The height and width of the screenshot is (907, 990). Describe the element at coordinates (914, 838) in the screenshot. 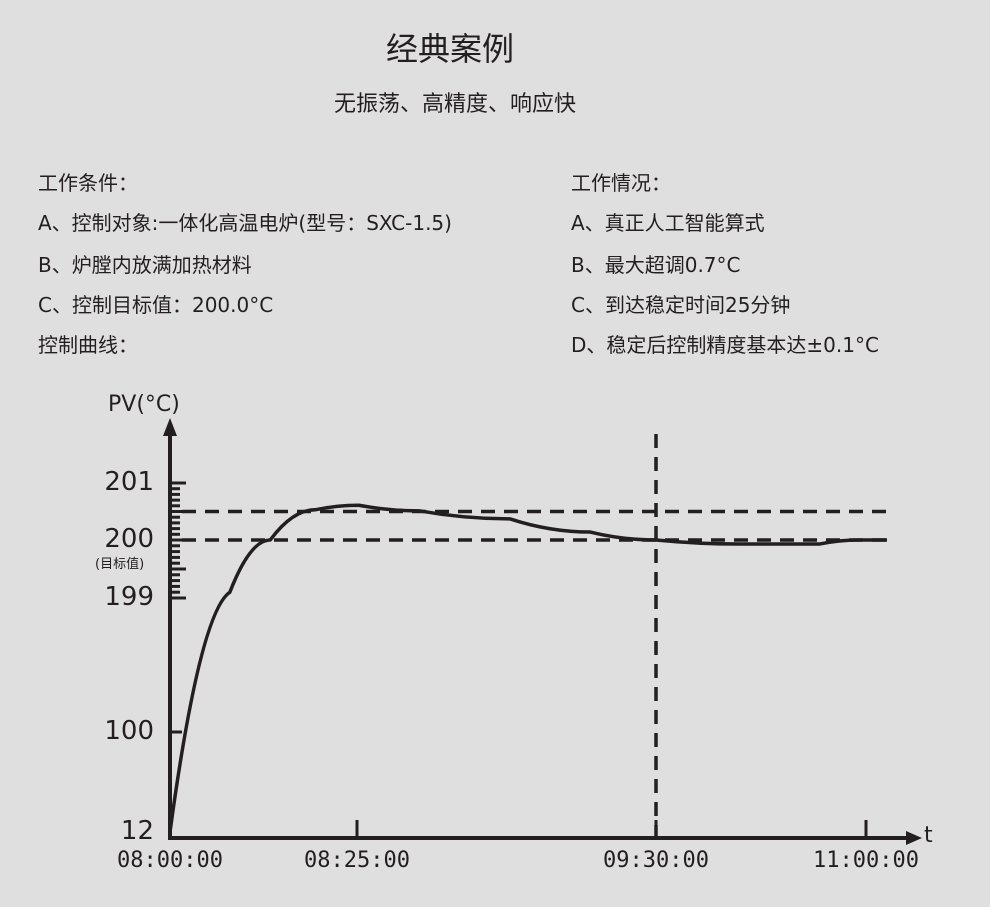

I see `x-axis-arrow` at that location.